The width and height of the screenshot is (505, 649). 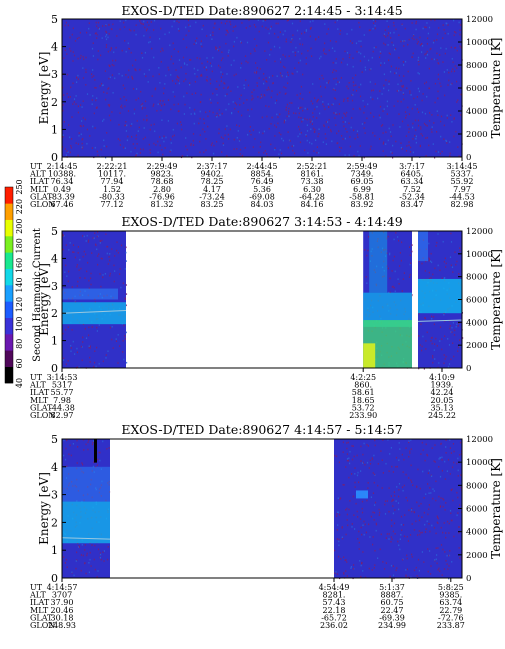 What do you see at coordinates (262, 174) in the screenshot?
I see `ephemeris-value: 8854.` at bounding box center [262, 174].